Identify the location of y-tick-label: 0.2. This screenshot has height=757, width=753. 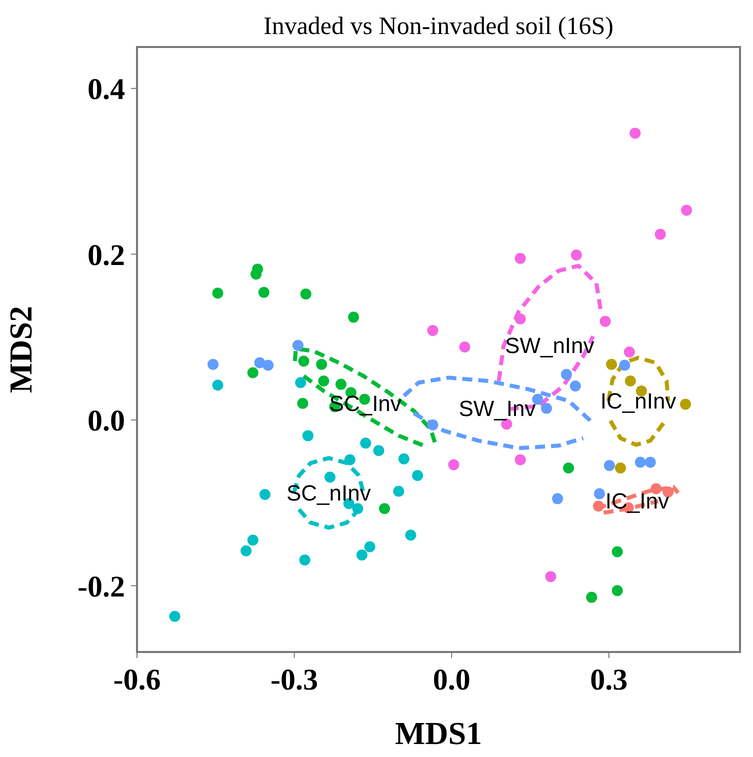
(106, 255).